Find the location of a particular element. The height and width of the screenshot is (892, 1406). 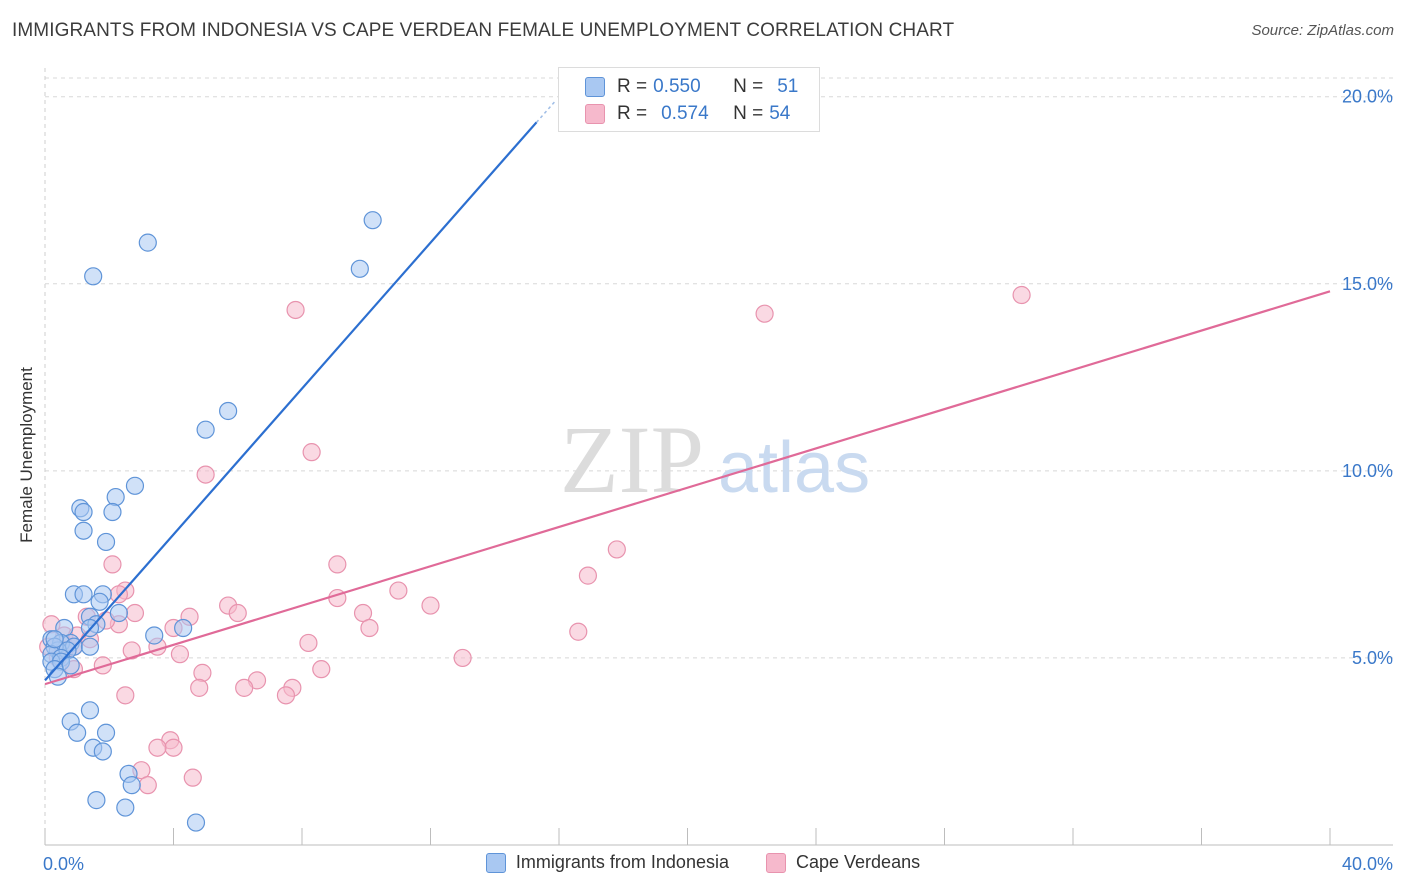

watermark-atlas: atlas is located at coordinates (794, 468).